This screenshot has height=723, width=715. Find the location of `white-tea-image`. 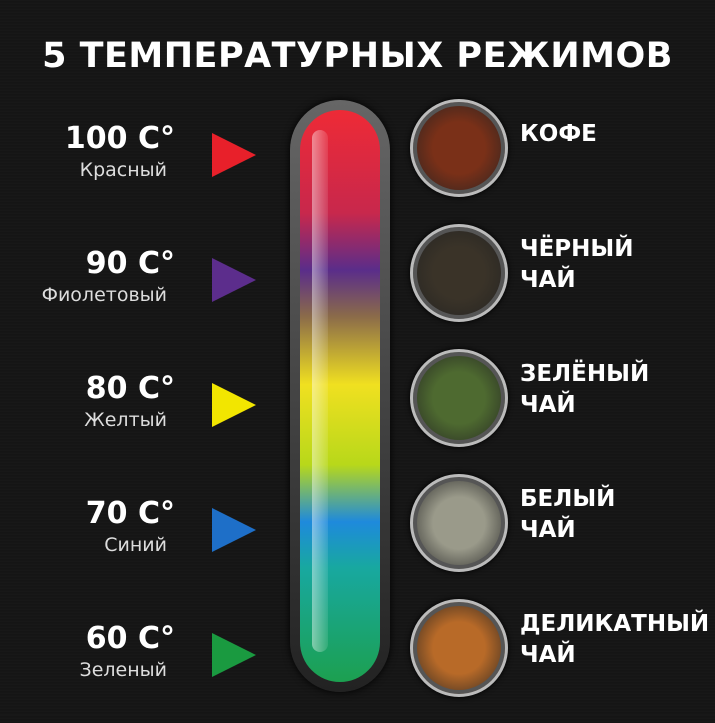

white-tea-image is located at coordinates (459, 523).